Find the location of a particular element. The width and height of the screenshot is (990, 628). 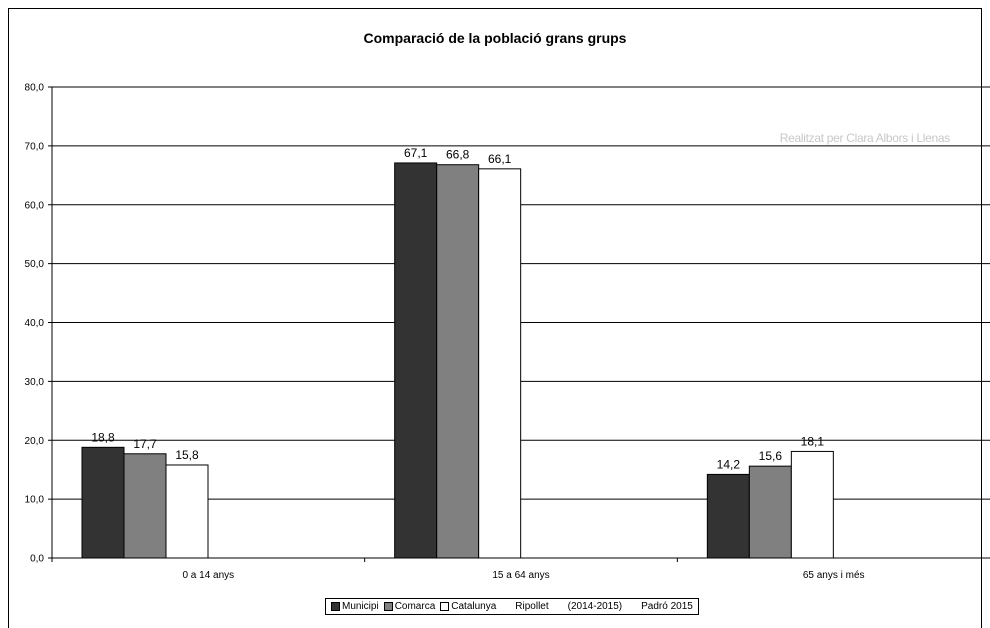

legend-swatch-catalunya is located at coordinates (445, 606).